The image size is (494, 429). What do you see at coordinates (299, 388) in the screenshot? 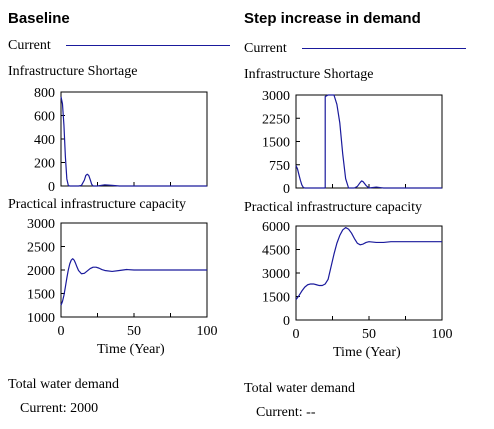
I see `step-footer-title: Total water demand` at bounding box center [299, 388].